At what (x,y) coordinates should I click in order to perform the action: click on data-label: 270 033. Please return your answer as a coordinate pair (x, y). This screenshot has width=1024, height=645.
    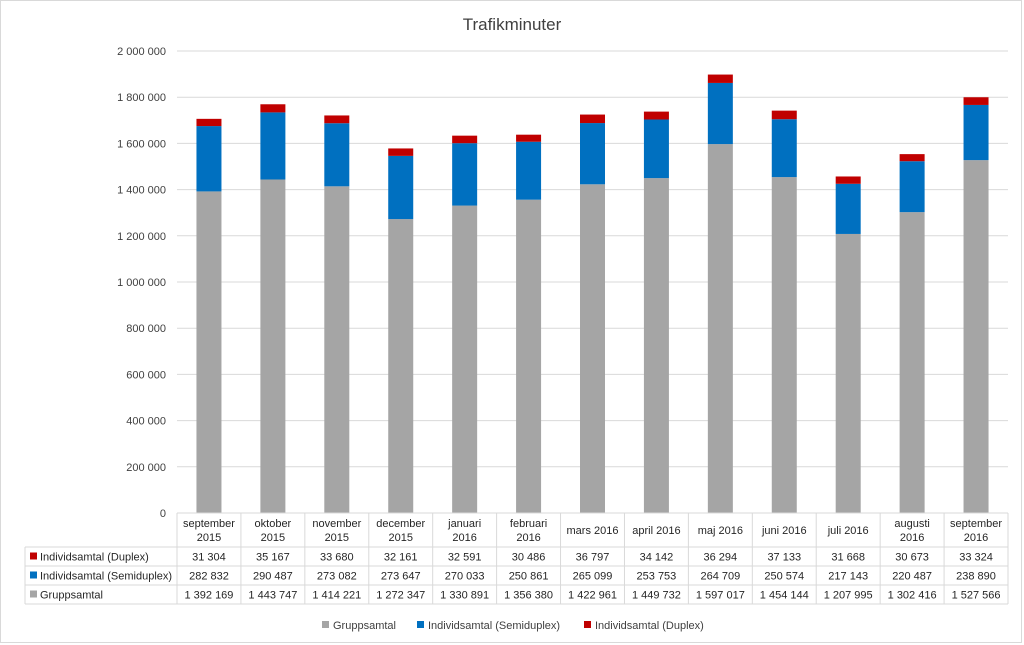
    Looking at the image, I should click on (465, 577).